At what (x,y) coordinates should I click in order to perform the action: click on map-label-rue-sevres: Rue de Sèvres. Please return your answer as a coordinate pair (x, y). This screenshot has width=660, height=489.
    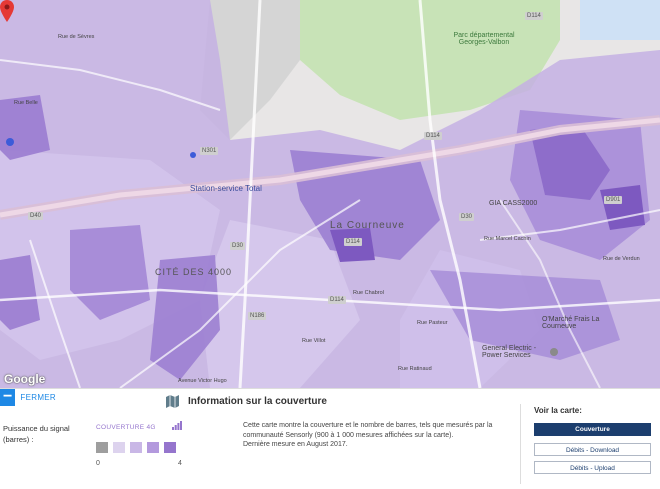
    Looking at the image, I should click on (76, 37).